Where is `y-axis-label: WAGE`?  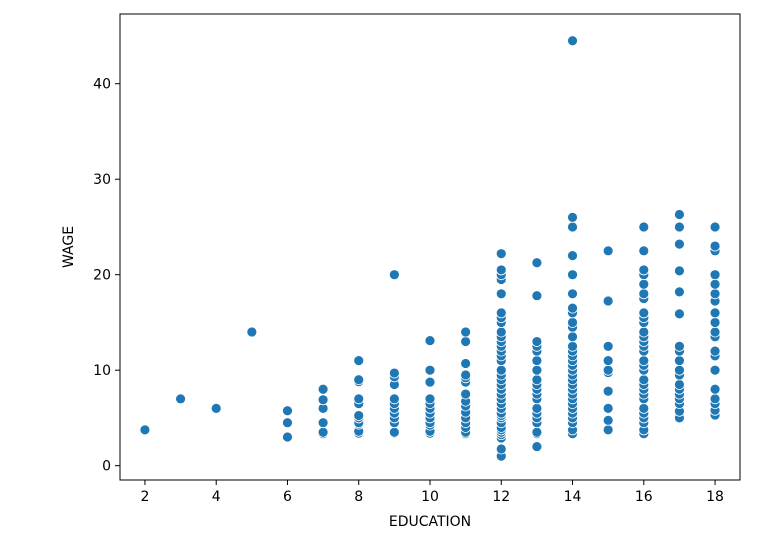 y-axis-label: WAGE is located at coordinates (69, 247).